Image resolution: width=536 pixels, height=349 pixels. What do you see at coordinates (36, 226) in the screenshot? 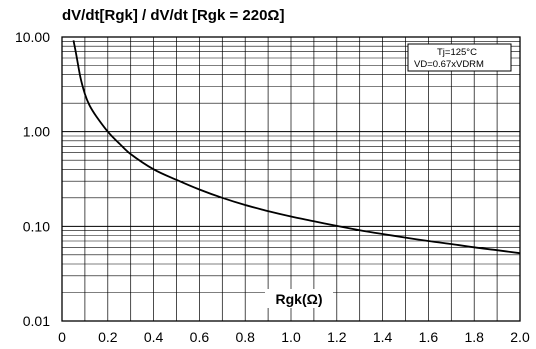
I see `y-tick-label: 0.10` at bounding box center [36, 226].